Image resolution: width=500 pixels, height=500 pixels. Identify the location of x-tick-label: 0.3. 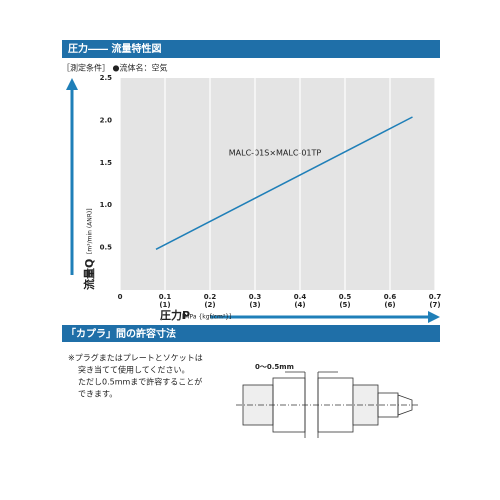
(255, 297).